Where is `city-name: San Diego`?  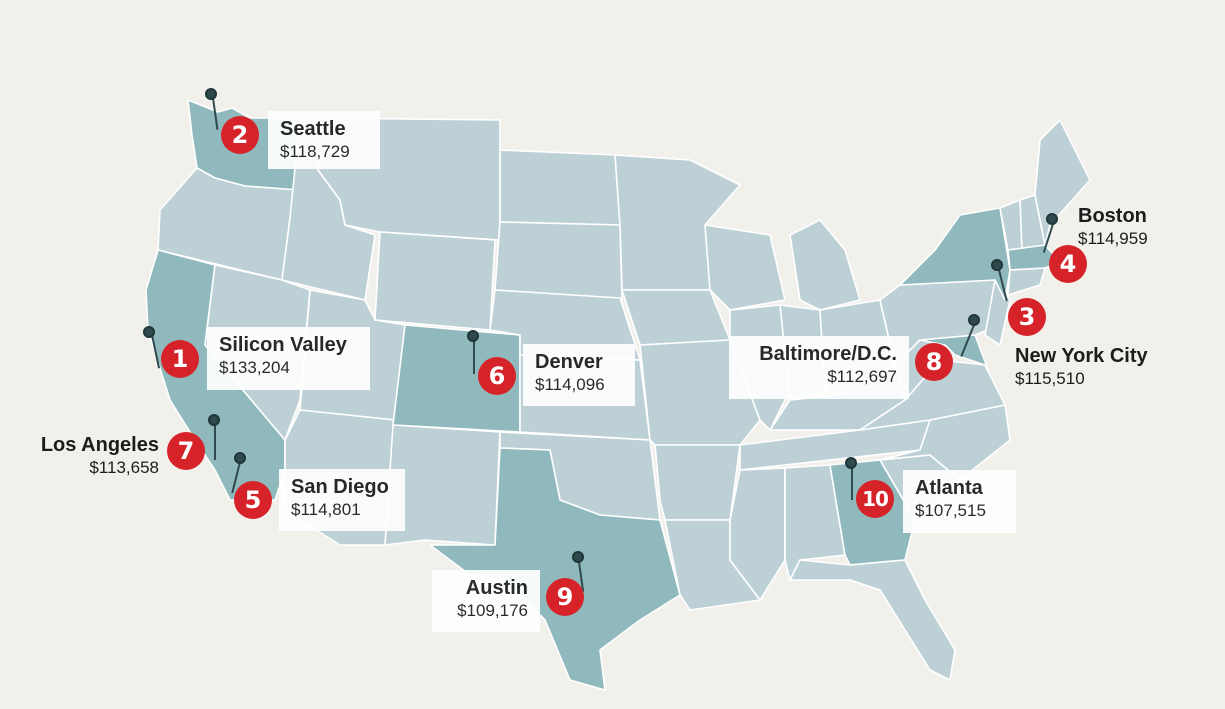 city-name: San Diego is located at coordinates (340, 487).